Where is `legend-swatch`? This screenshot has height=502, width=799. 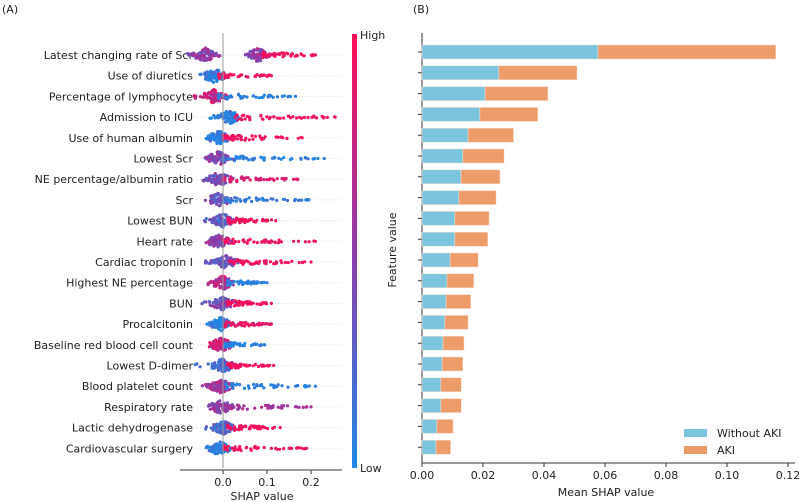
legend-swatch is located at coordinates (695, 450).